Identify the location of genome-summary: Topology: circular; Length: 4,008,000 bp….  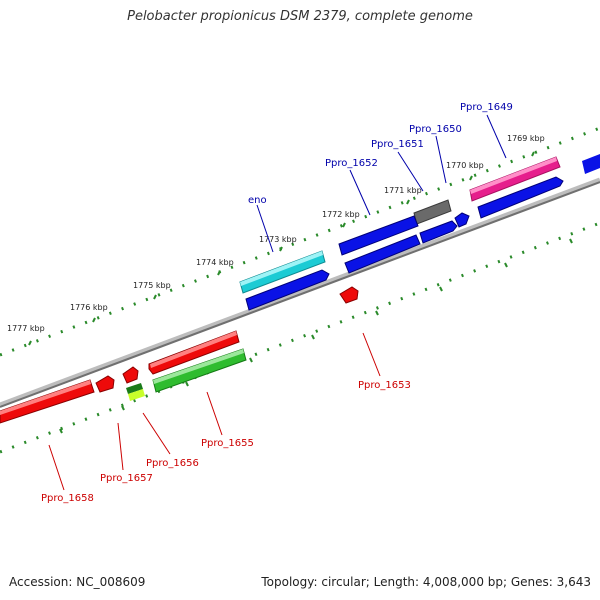
(426, 582).